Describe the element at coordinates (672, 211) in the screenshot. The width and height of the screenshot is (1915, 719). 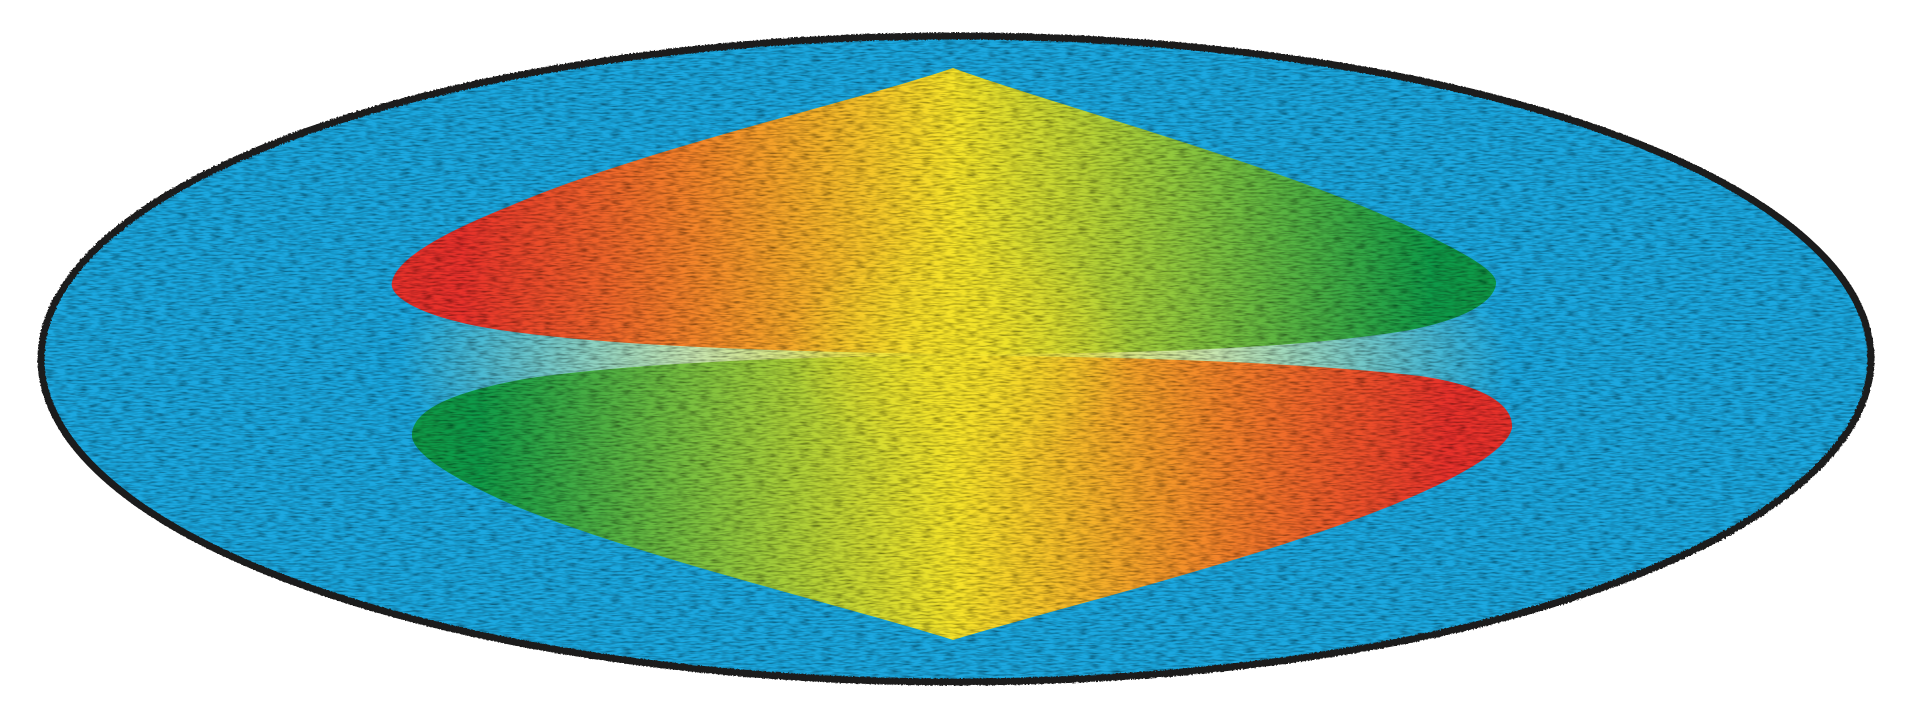
I see `top-left-wedge` at that location.